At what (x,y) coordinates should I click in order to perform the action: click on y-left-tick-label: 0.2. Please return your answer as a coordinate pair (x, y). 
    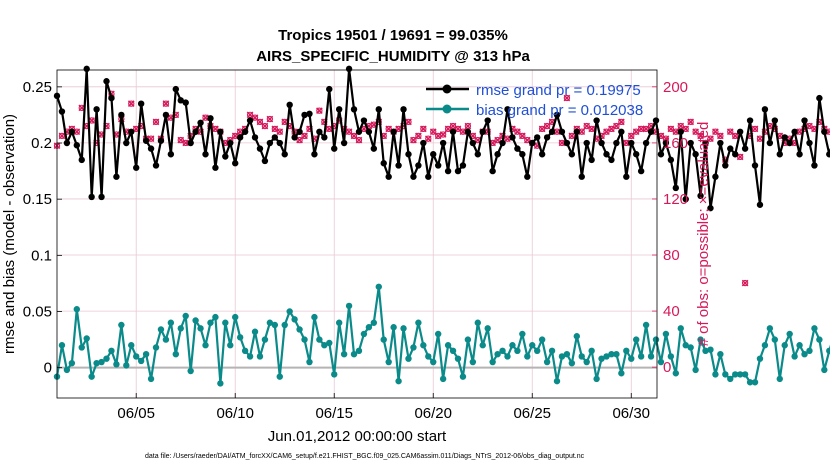
    Looking at the image, I should click on (41, 143).